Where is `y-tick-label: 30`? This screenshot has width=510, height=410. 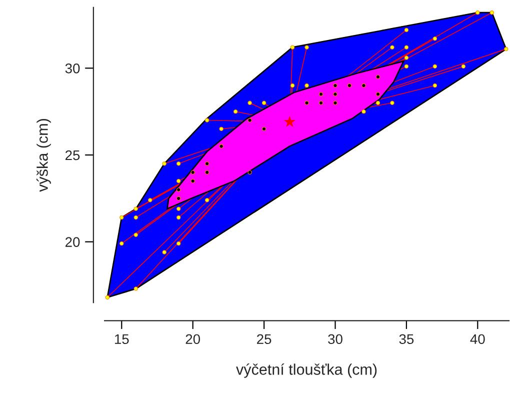 y-tick-label: 30 is located at coordinates (72, 68).